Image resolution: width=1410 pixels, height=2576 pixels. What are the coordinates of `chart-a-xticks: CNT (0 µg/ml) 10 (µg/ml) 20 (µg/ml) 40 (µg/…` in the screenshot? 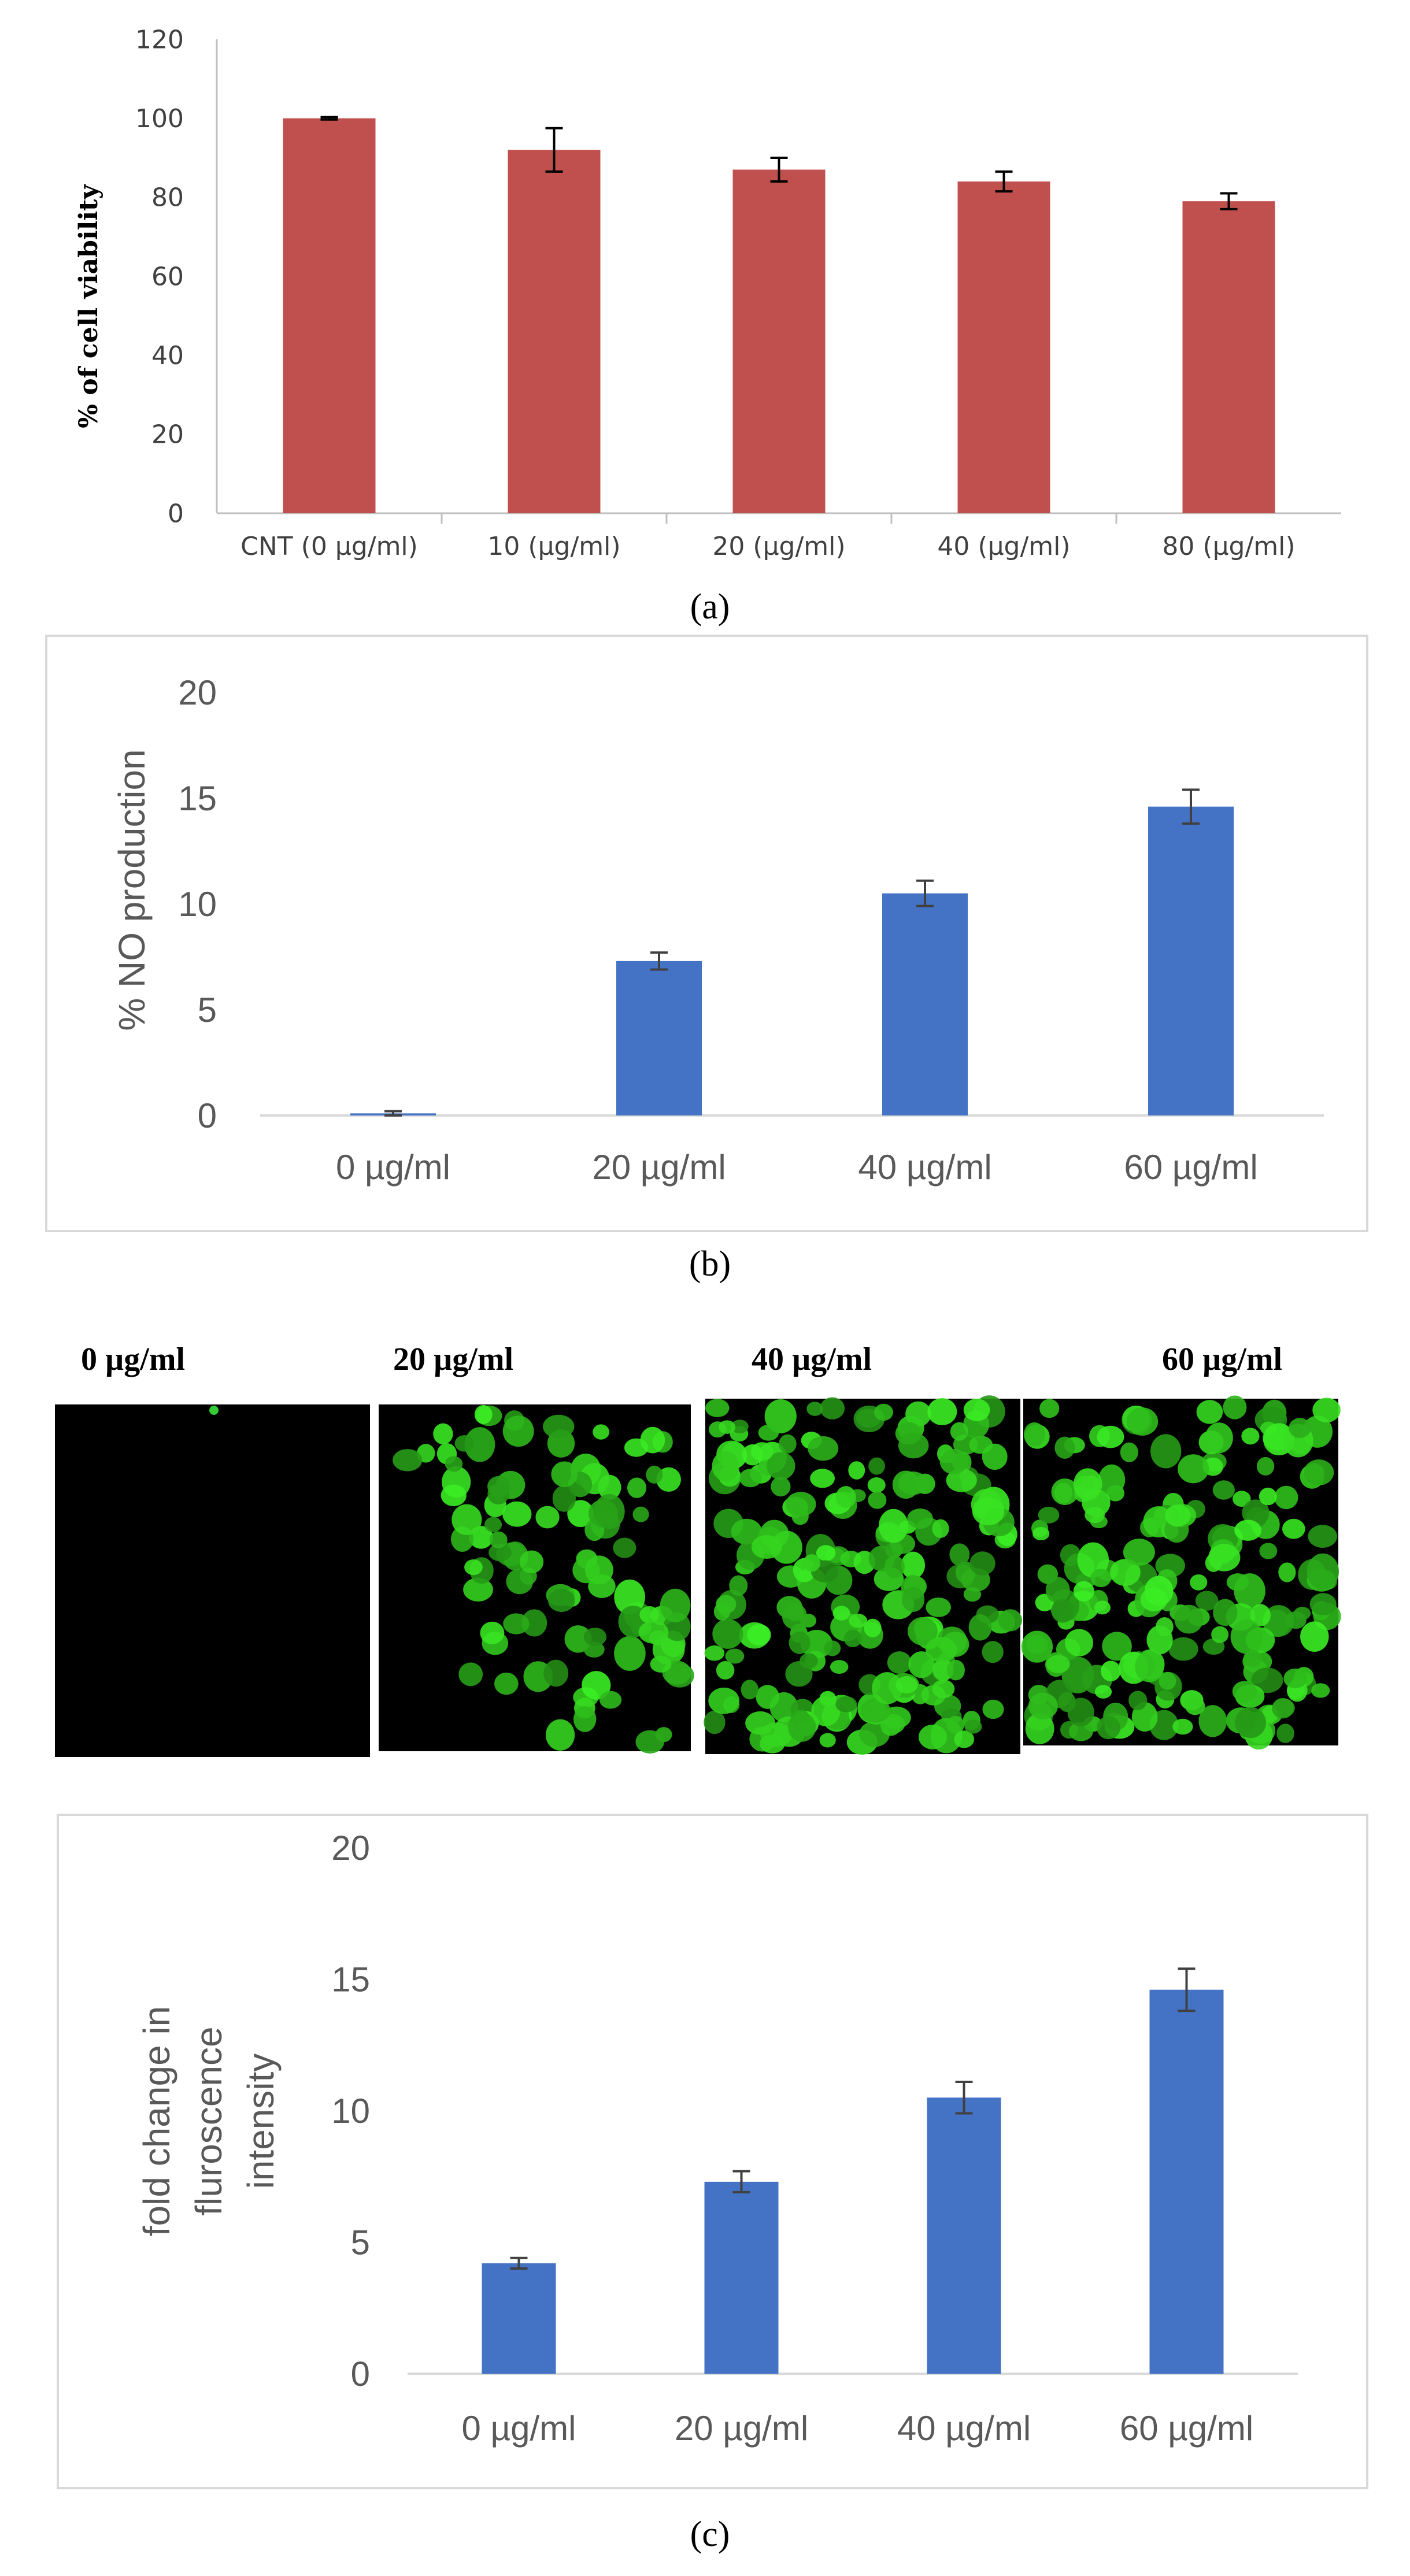 It's located at (768, 537).